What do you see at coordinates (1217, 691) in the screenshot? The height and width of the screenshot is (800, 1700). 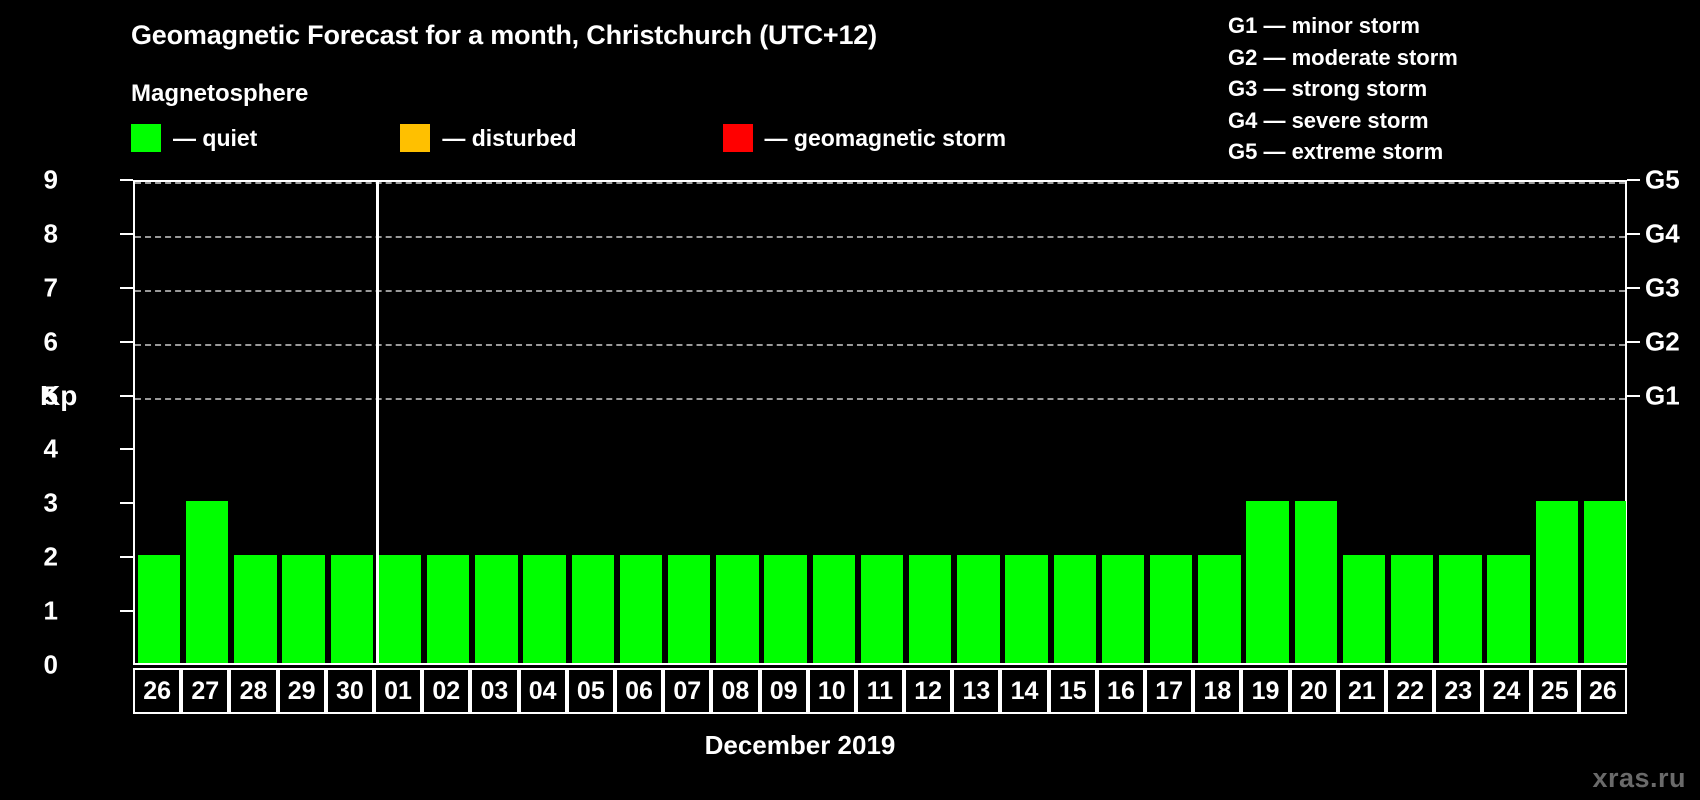 I see `day-label-18: 18` at bounding box center [1217, 691].